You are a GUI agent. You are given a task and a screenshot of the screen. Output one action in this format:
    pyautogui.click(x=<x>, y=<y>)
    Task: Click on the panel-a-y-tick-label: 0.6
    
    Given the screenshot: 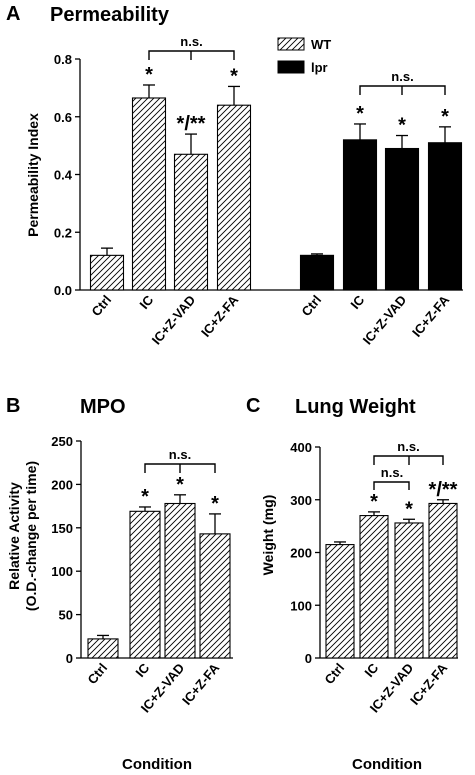 What is the action you would take?
    pyautogui.click(x=63, y=117)
    